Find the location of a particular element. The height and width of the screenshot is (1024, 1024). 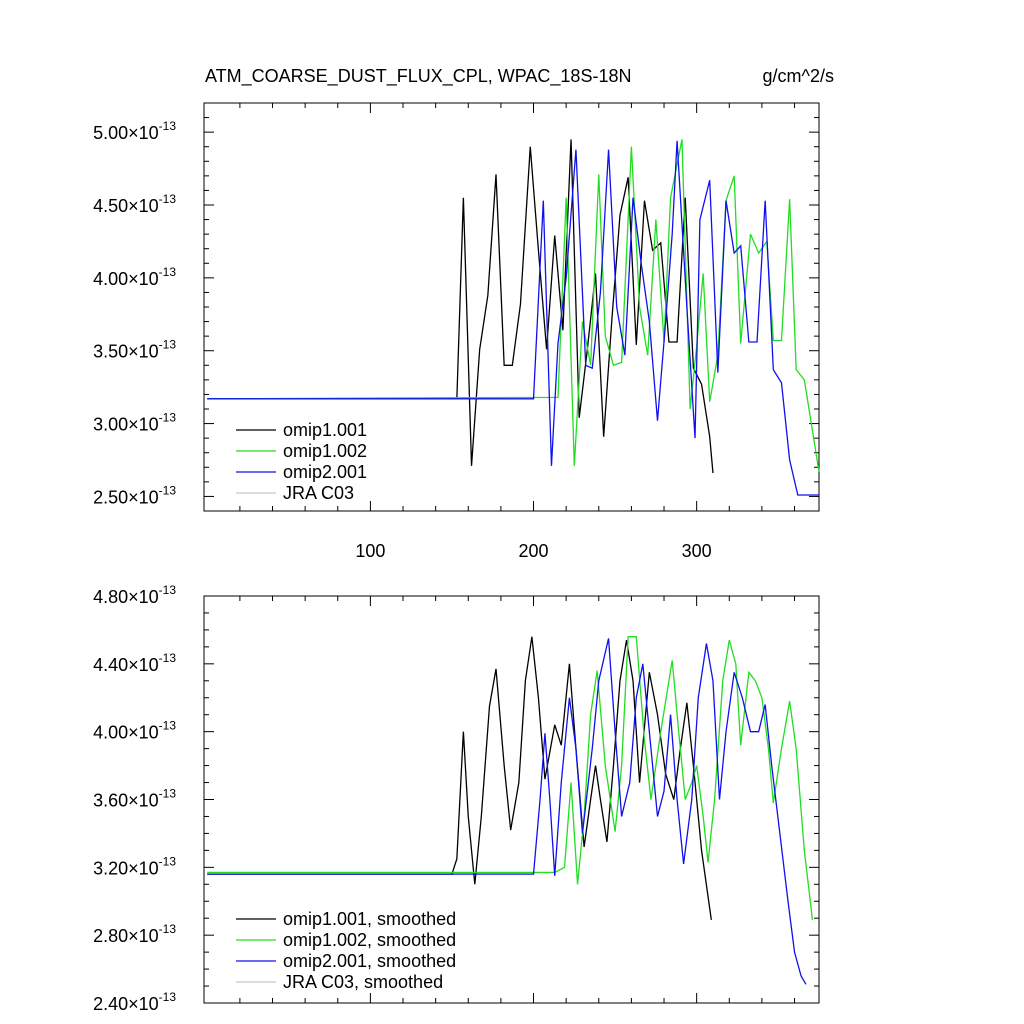

x-tick-label: 100 is located at coordinates (370, 551).